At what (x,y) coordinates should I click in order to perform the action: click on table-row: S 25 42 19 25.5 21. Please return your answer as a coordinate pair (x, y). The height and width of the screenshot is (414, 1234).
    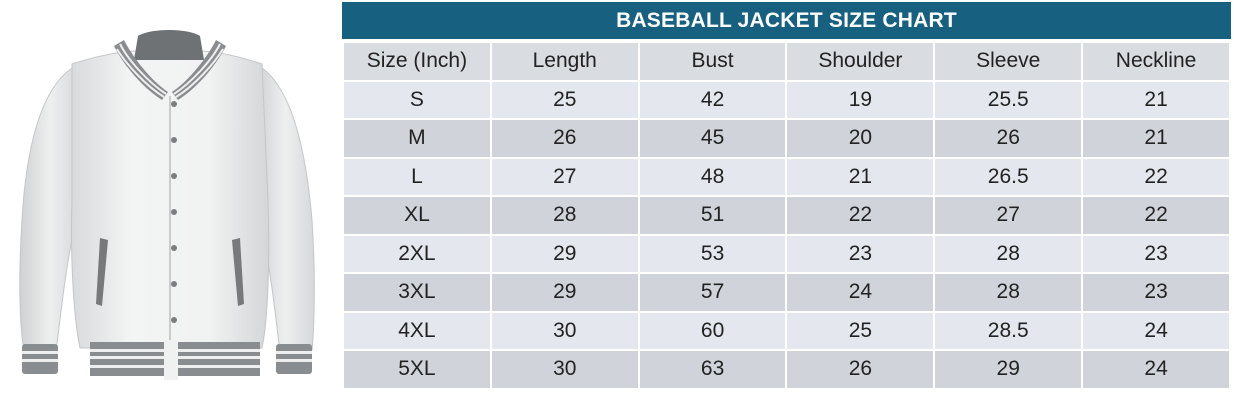
    Looking at the image, I should click on (786, 99).